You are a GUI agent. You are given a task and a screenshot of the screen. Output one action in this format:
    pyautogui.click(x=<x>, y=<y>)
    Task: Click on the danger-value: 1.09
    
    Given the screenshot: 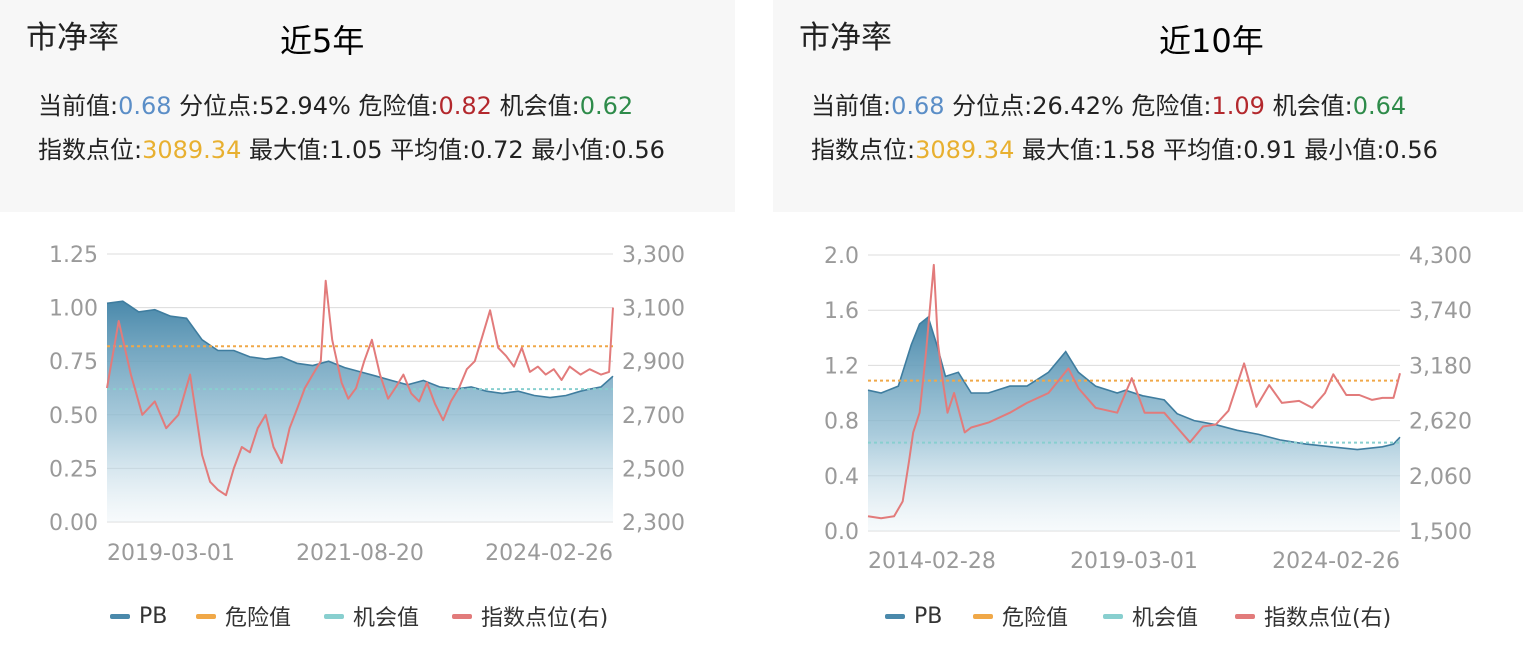 What is the action you would take?
    pyautogui.click(x=1238, y=106)
    